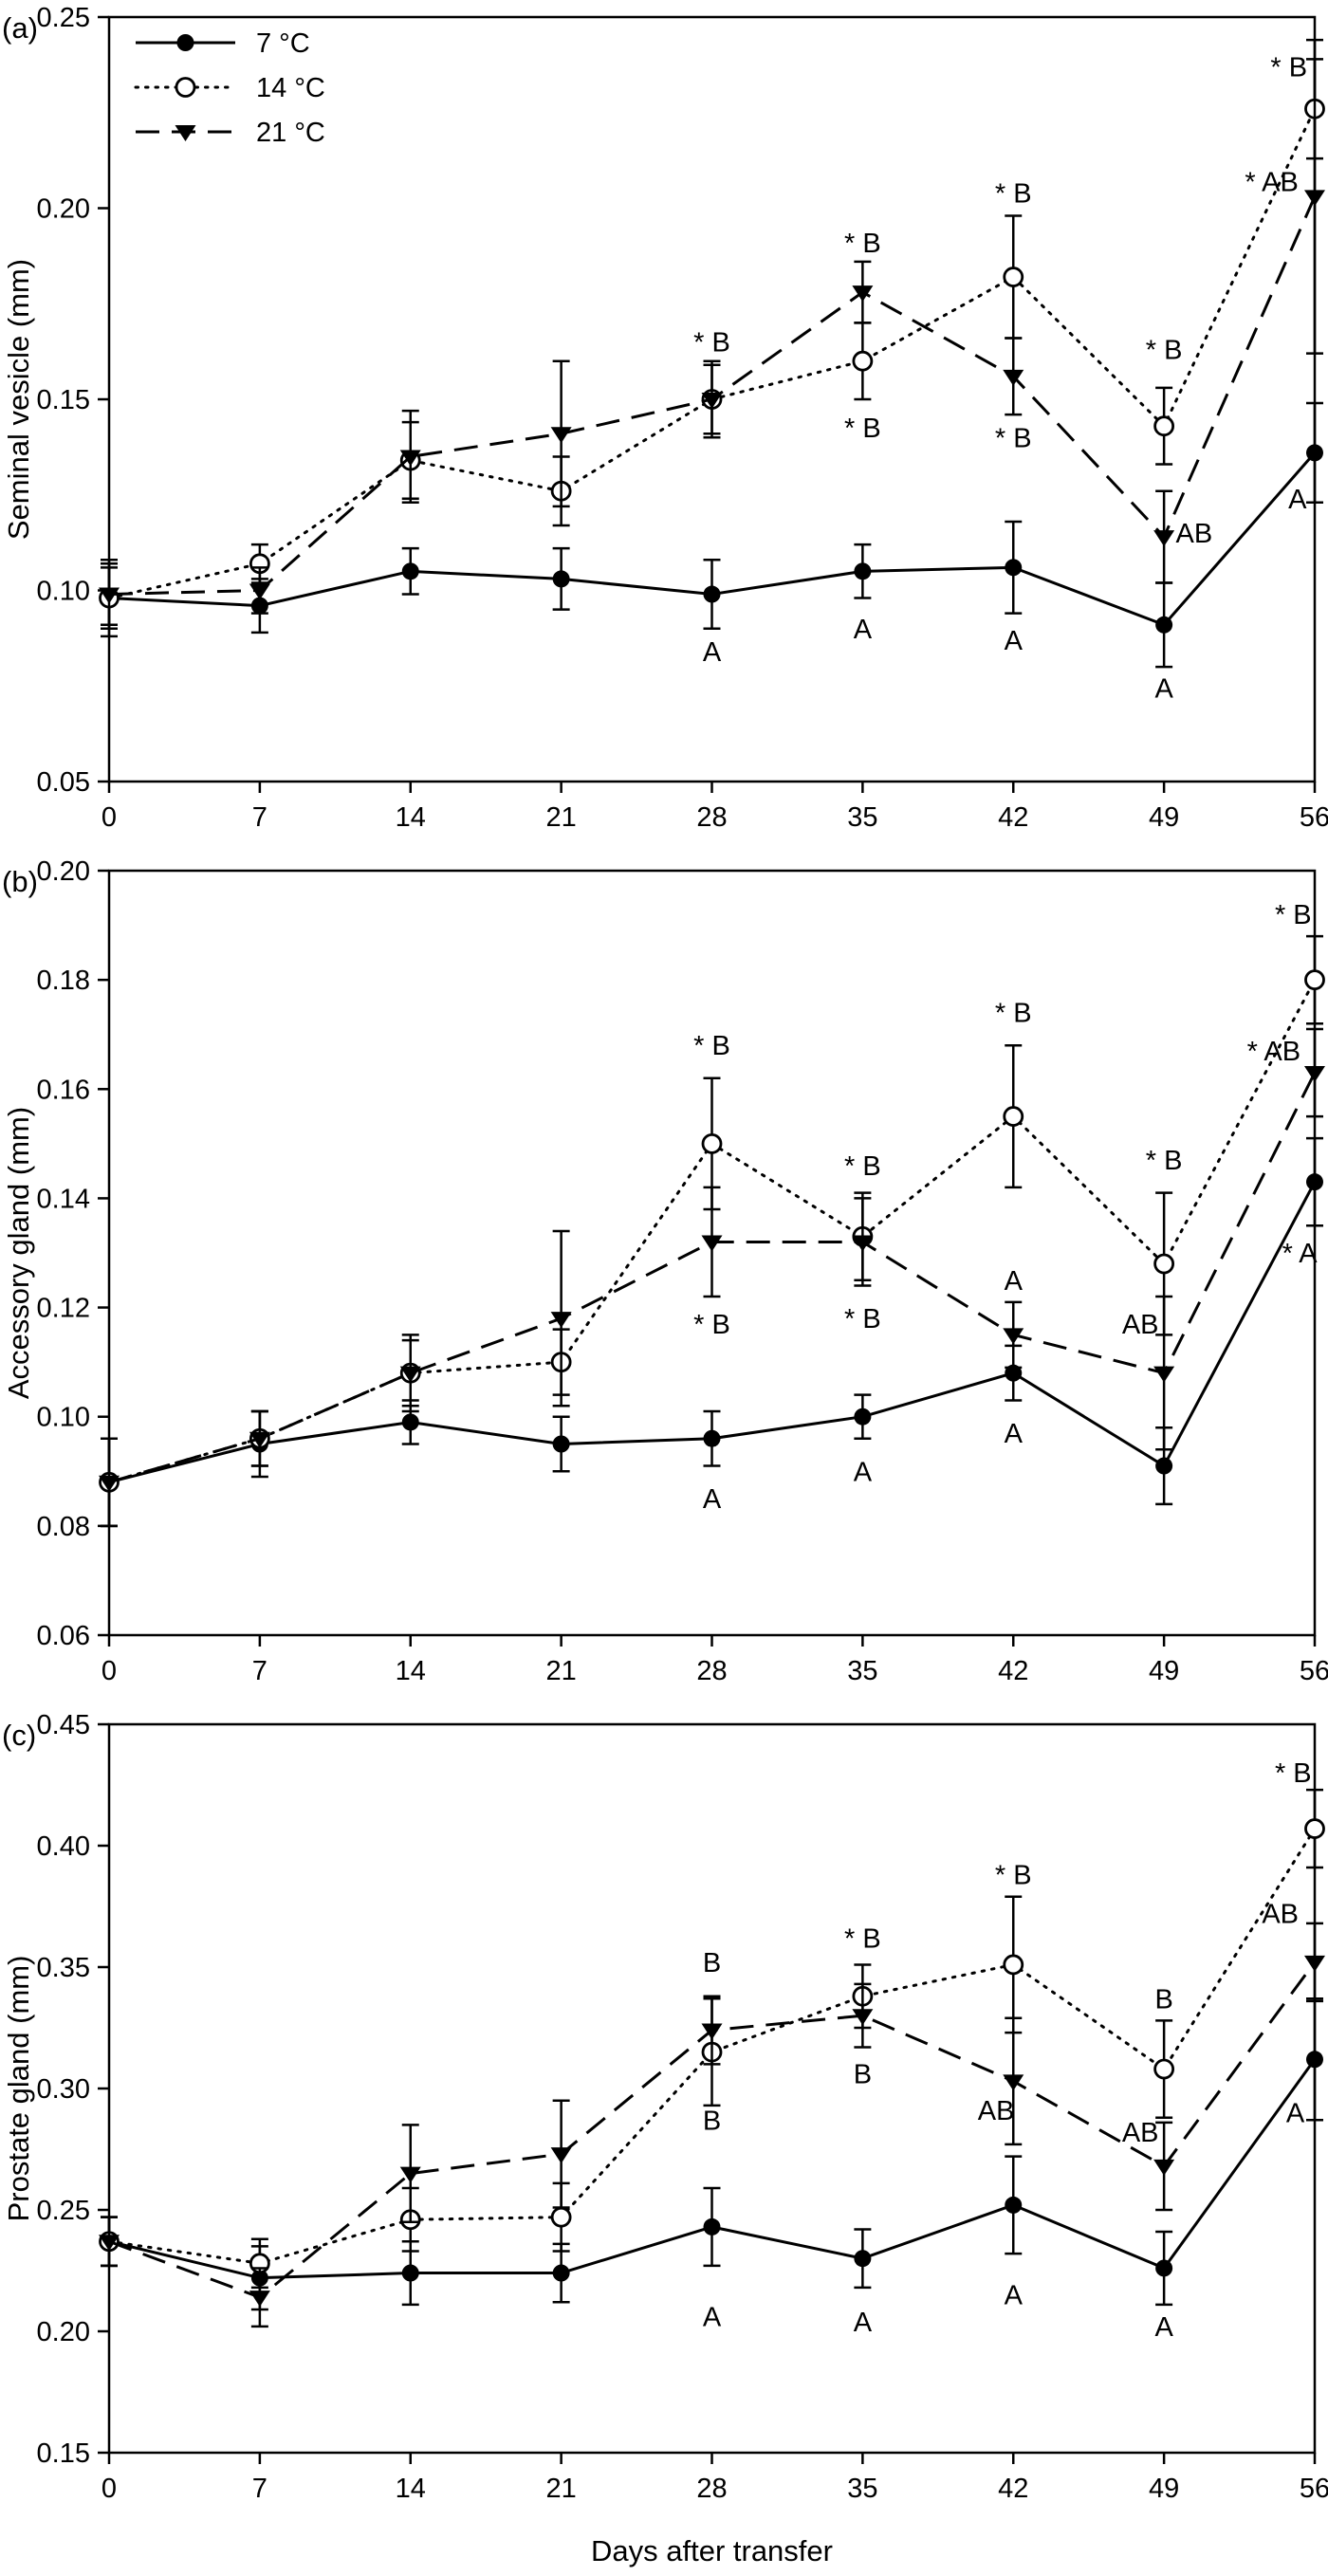 The width and height of the screenshot is (1328, 2576). What do you see at coordinates (19, 2089) in the screenshot?
I see `y-axis-title: Prostate gland (mm)` at bounding box center [19, 2089].